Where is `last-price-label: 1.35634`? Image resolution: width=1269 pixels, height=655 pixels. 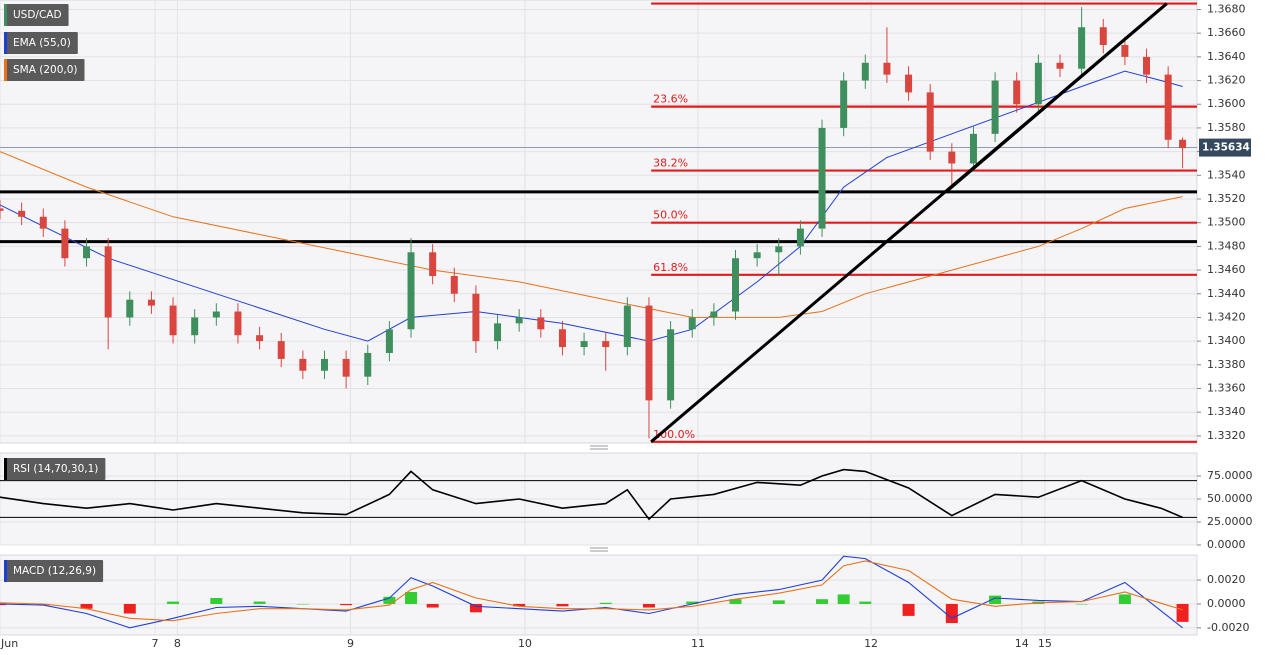 last-price-label: 1.35634 is located at coordinates (1226, 148).